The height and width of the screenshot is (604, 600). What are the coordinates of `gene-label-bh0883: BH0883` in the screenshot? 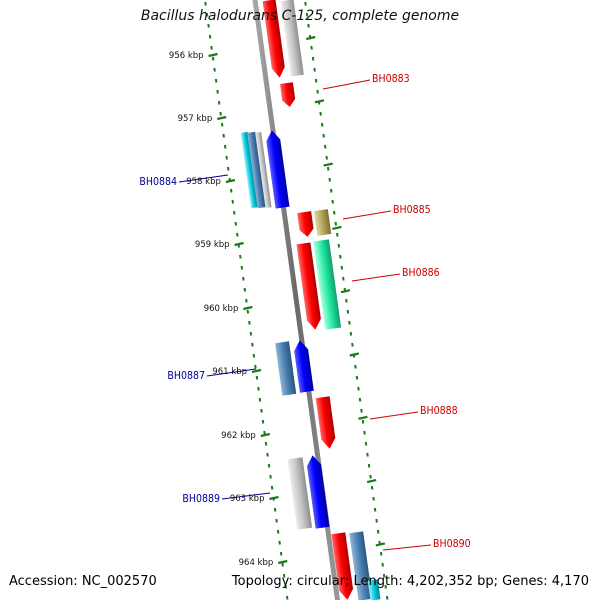 It's located at (391, 79).